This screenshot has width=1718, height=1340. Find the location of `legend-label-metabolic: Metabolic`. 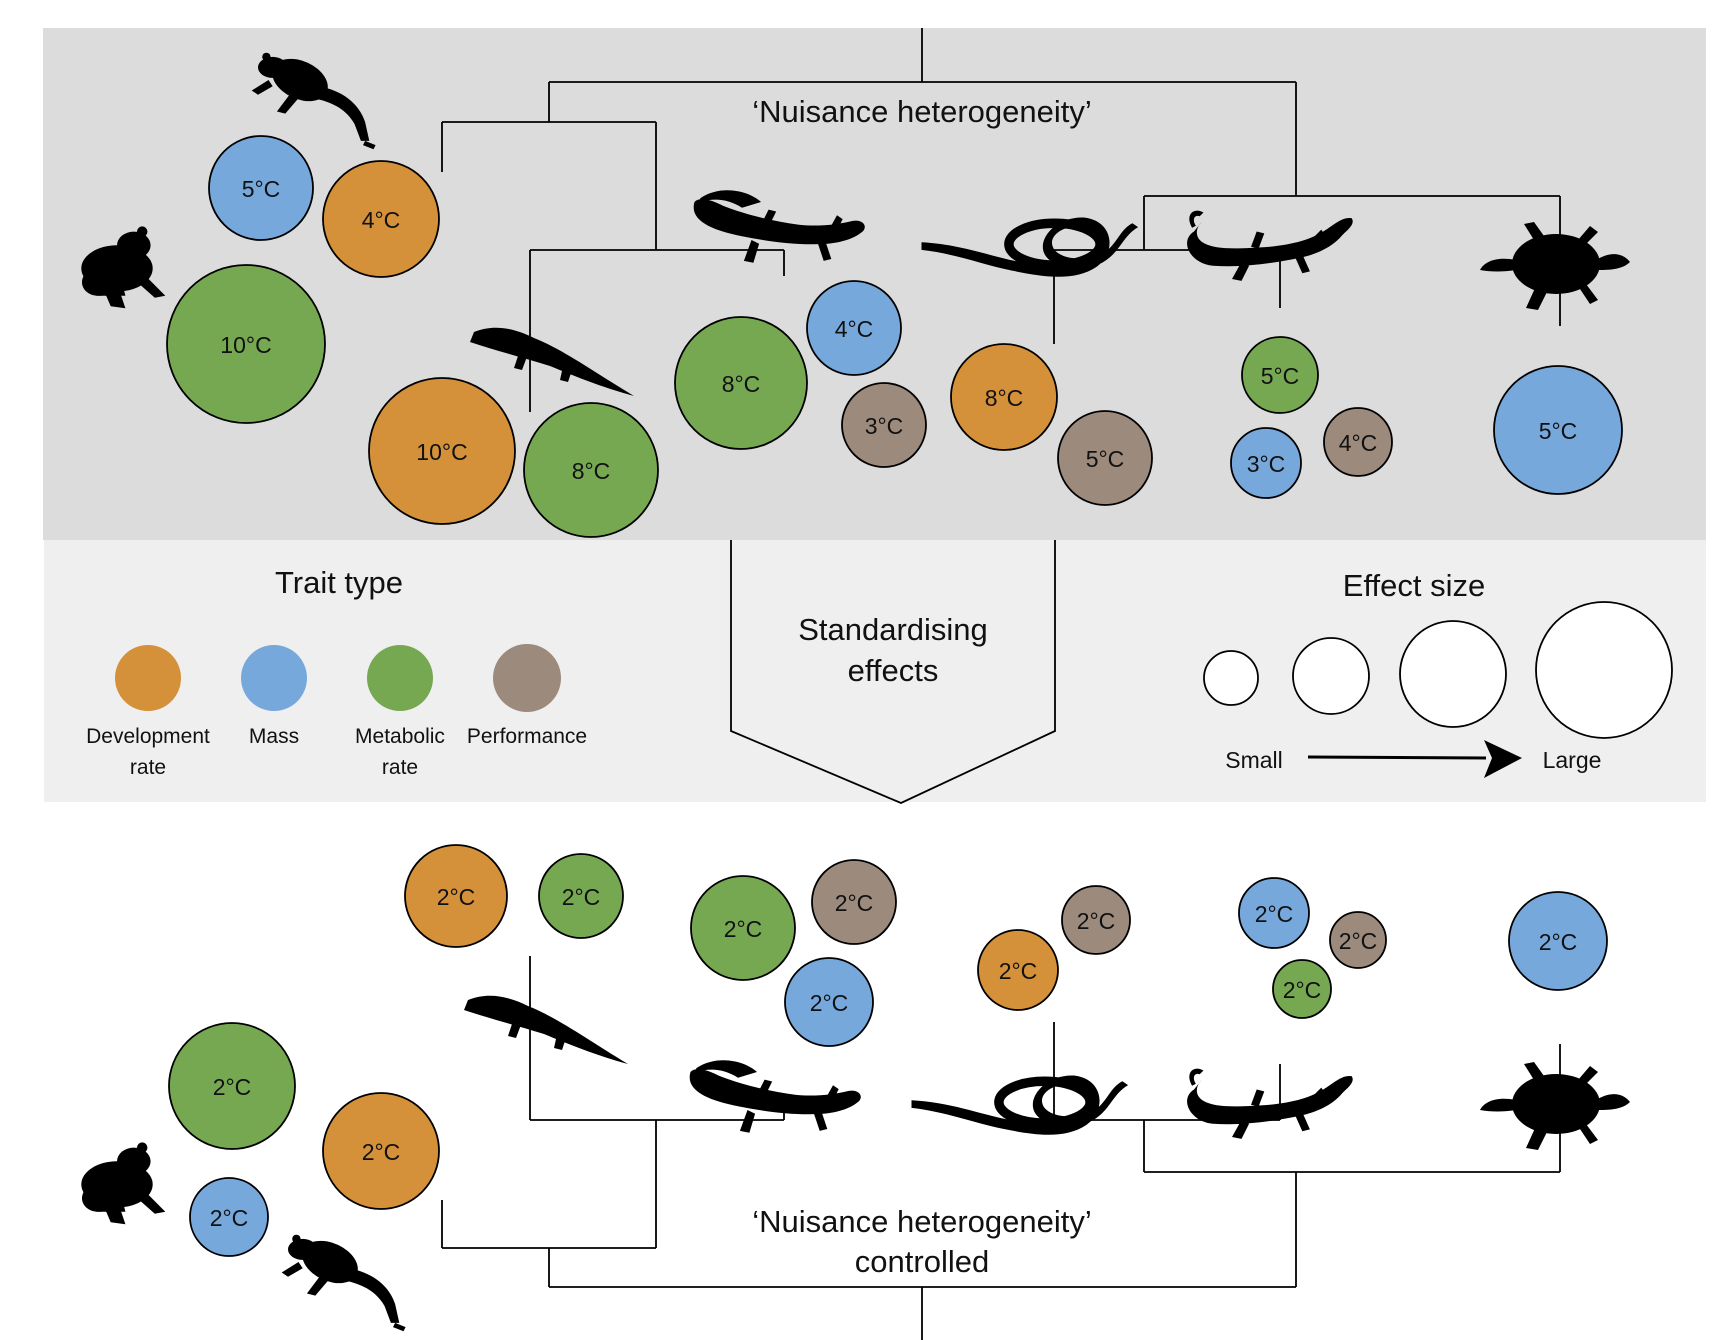

legend-label-metabolic: Metabolic is located at coordinates (400, 736).